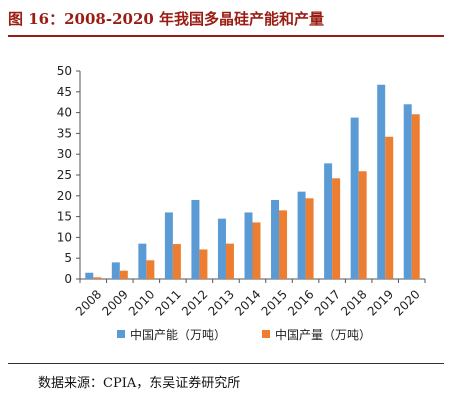  Describe the element at coordinates (221, 302) in the screenshot. I see `x-tick-label: 2013` at that location.